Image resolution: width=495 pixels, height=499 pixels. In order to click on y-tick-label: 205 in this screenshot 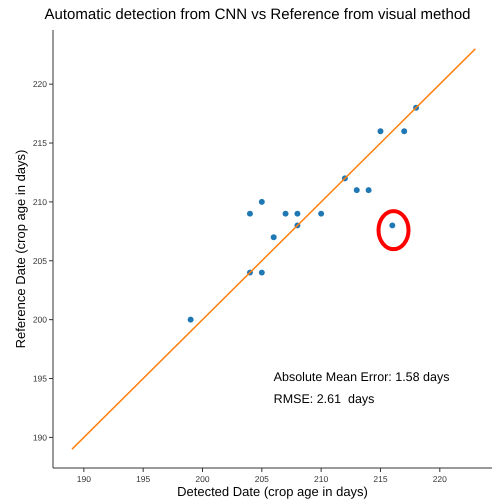, I will do `click(40, 261)`.